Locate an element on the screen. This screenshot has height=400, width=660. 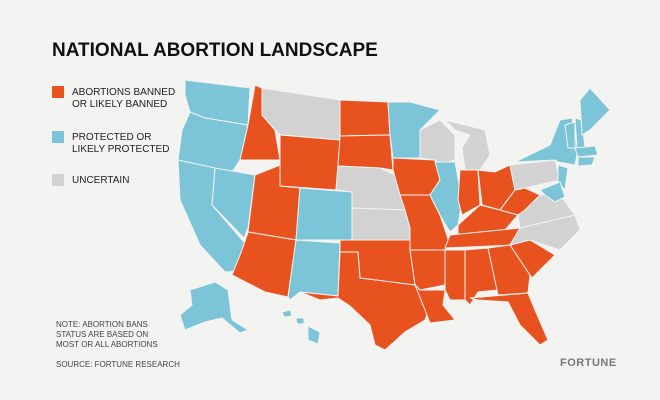
legend-label: ABORTIONS BANNED is located at coordinates (123, 92).